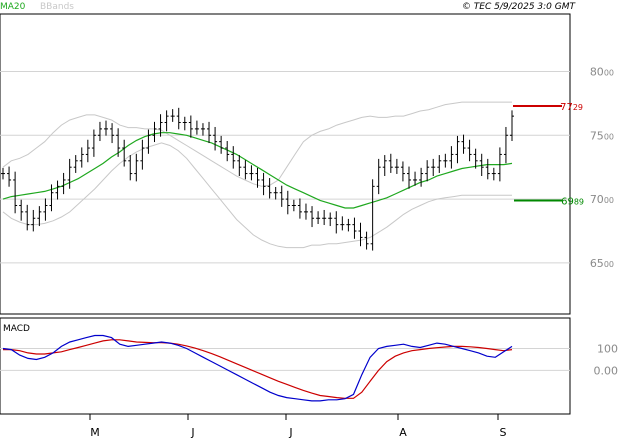 The width and height of the screenshot is (627, 440). I want to click on y-tick-label: 8000, so click(602, 71).